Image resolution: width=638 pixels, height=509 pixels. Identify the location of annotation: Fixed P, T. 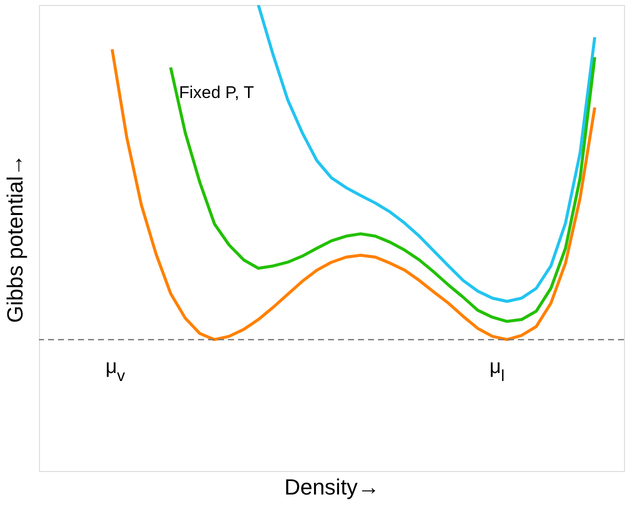
(216, 92).